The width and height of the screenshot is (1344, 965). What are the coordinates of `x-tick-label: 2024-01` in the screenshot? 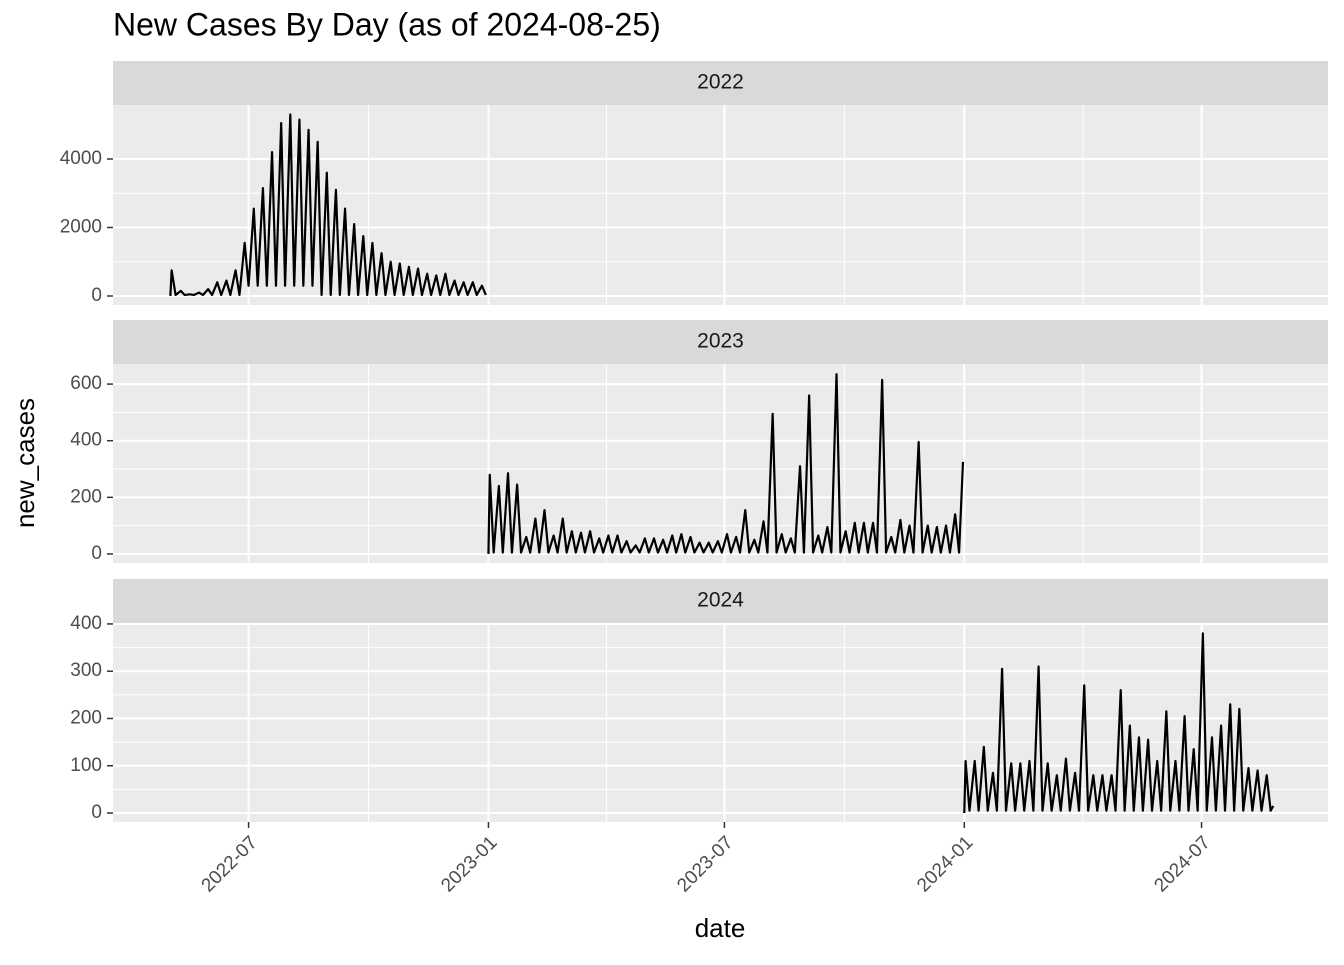 It's located at (945, 864).